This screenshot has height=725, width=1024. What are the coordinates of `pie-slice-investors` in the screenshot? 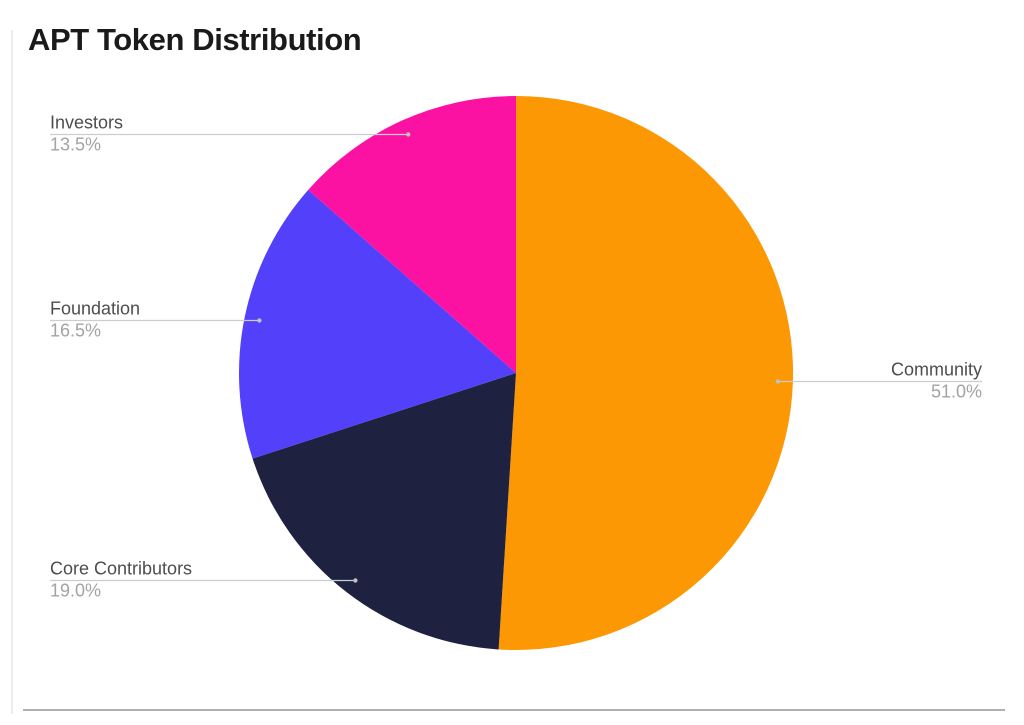 It's located at (412, 234).